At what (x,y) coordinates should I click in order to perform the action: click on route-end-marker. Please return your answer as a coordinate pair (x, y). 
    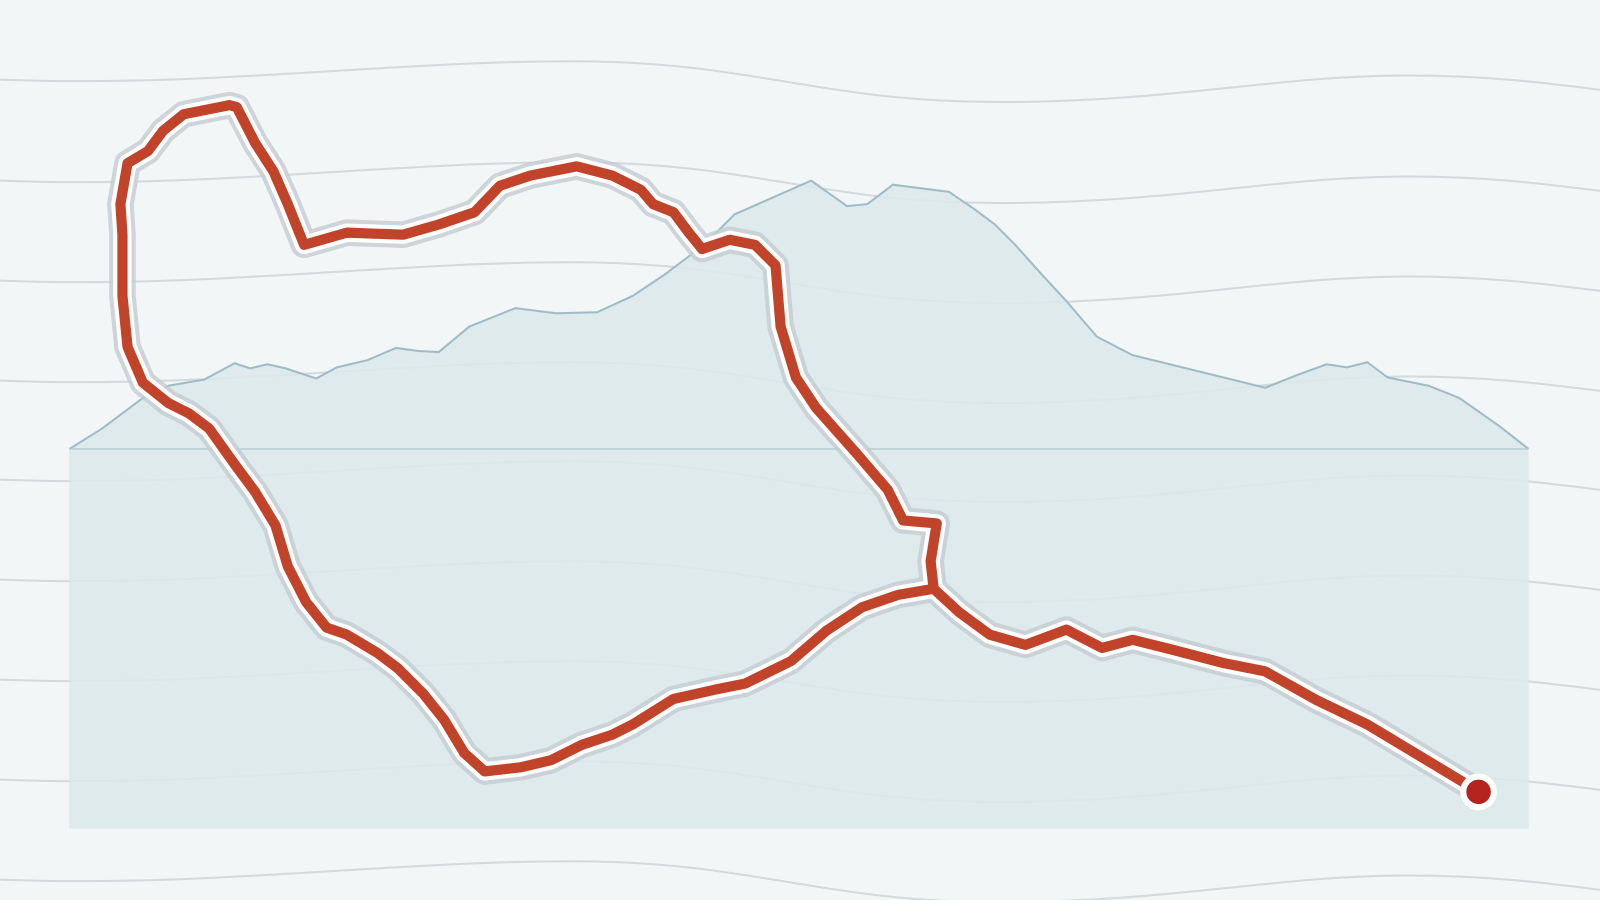
    Looking at the image, I should click on (1478, 792).